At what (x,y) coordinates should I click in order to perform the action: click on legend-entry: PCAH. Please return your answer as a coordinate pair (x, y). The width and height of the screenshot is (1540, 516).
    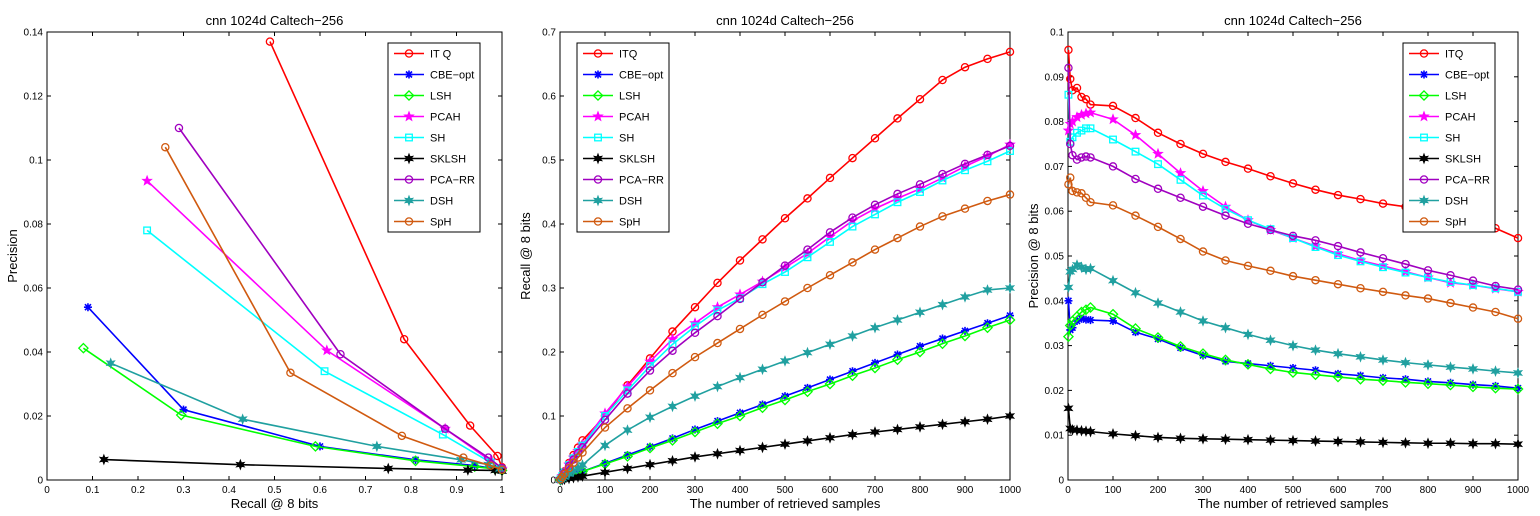
    Looking at the image, I should click on (427, 117).